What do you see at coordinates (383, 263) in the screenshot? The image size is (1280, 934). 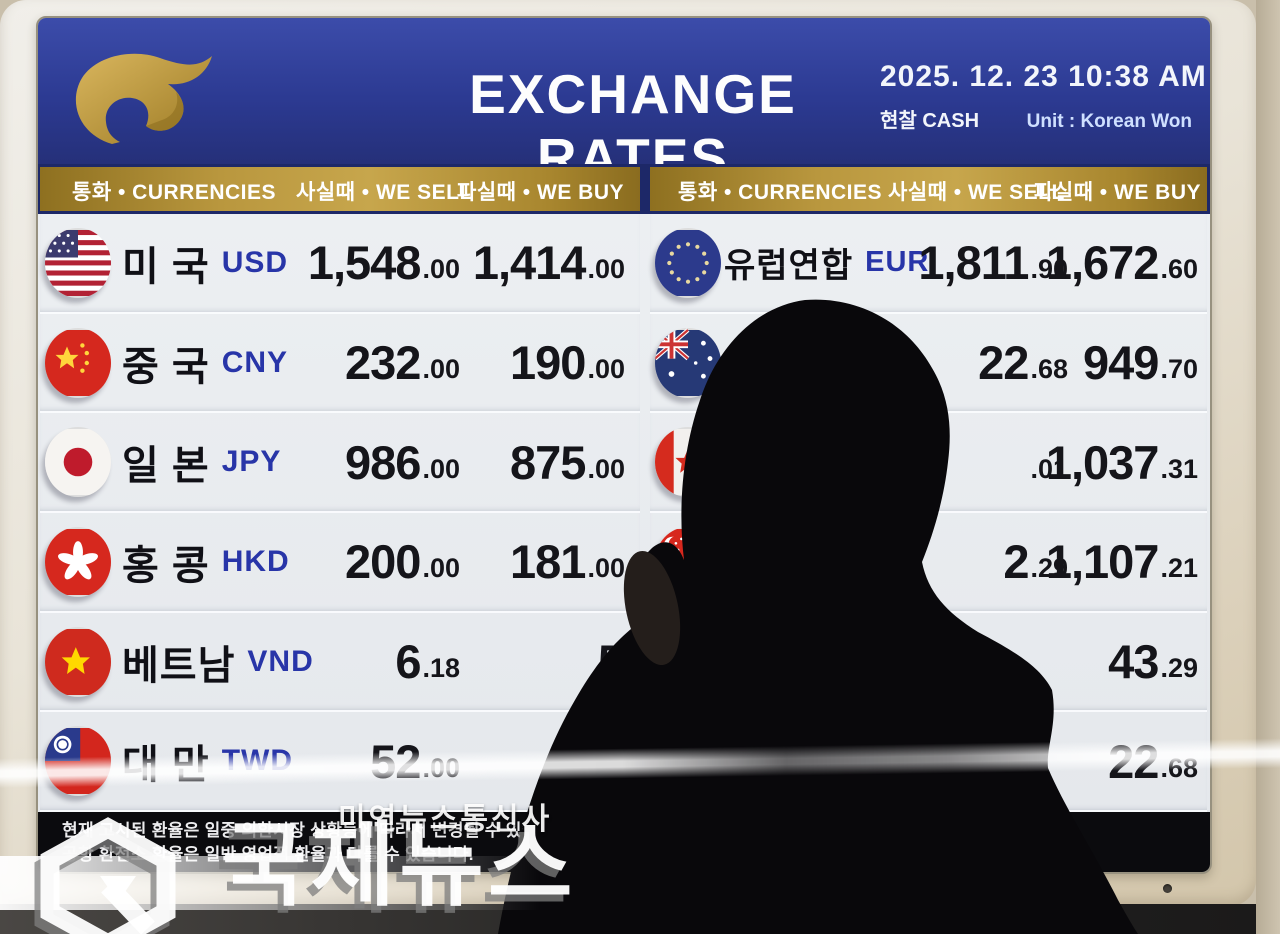 I see `sell-rate: 1,548.00` at bounding box center [383, 263].